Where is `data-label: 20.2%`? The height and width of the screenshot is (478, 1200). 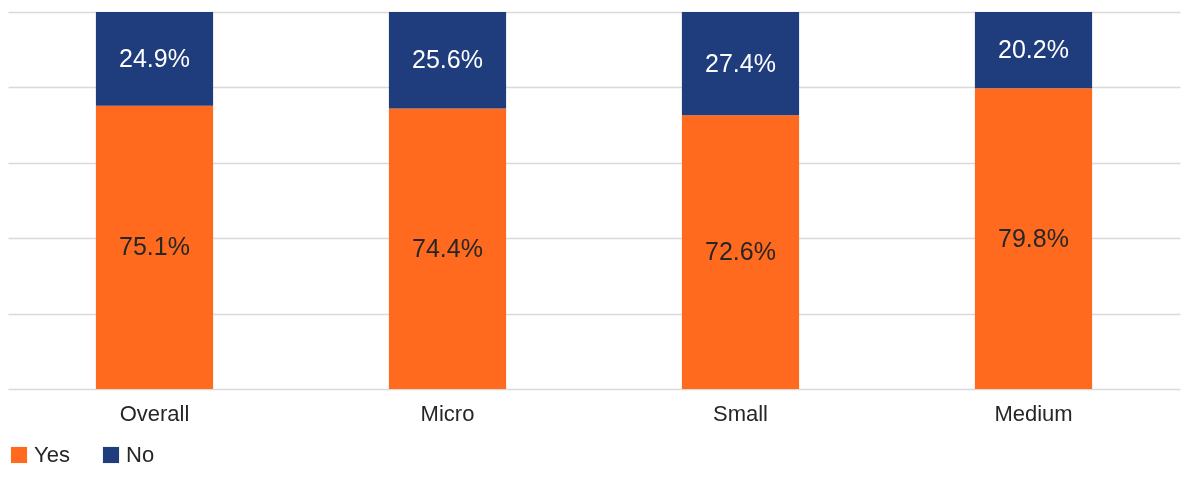
data-label: 20.2% is located at coordinates (1033, 49).